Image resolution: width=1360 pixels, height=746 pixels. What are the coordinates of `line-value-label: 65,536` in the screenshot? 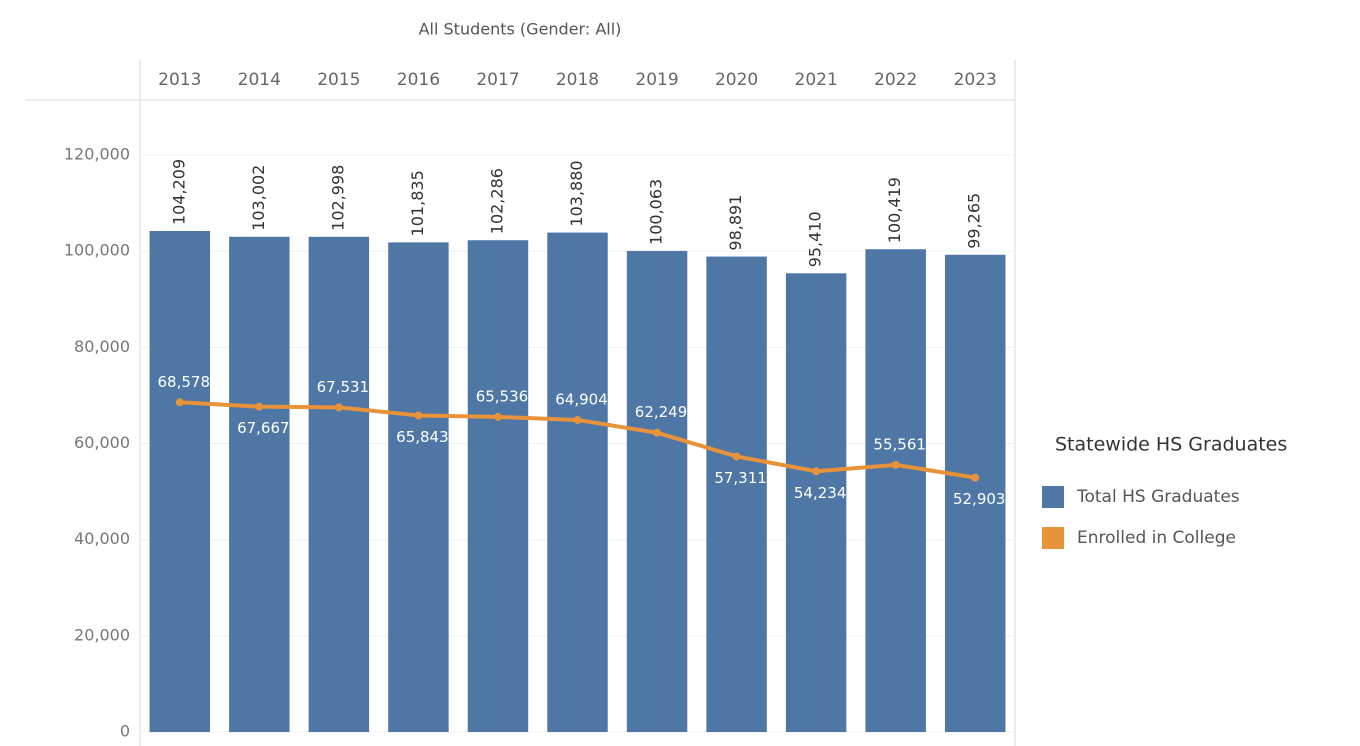 It's located at (502, 396).